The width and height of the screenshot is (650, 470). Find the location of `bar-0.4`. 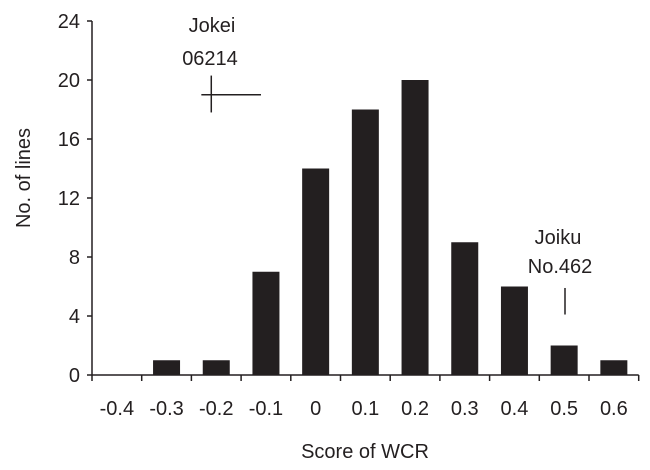

bar-0.4 is located at coordinates (514, 330).